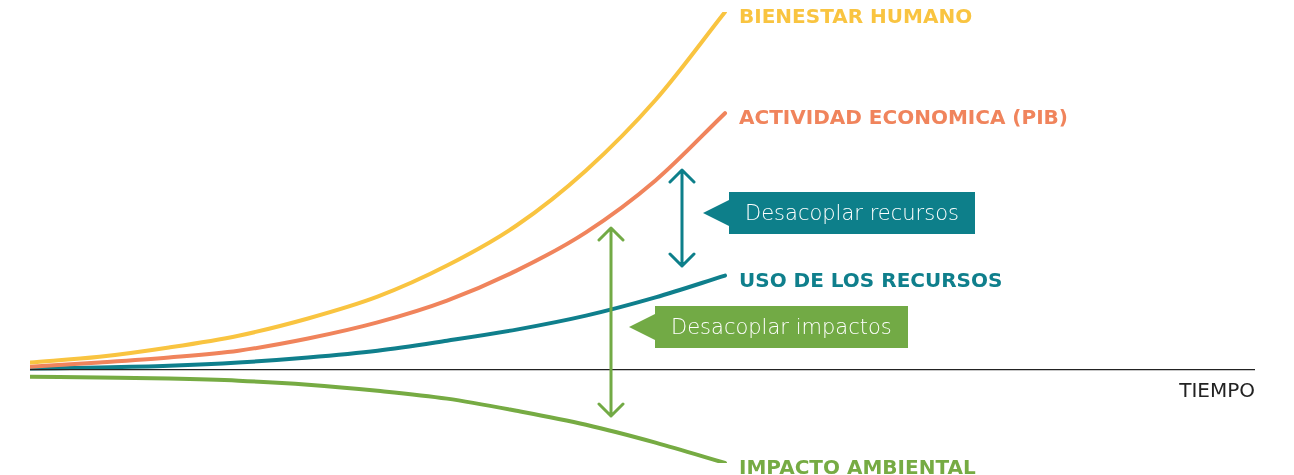  I want to click on annotation: Desacoplar recursos, so click(852, 213).